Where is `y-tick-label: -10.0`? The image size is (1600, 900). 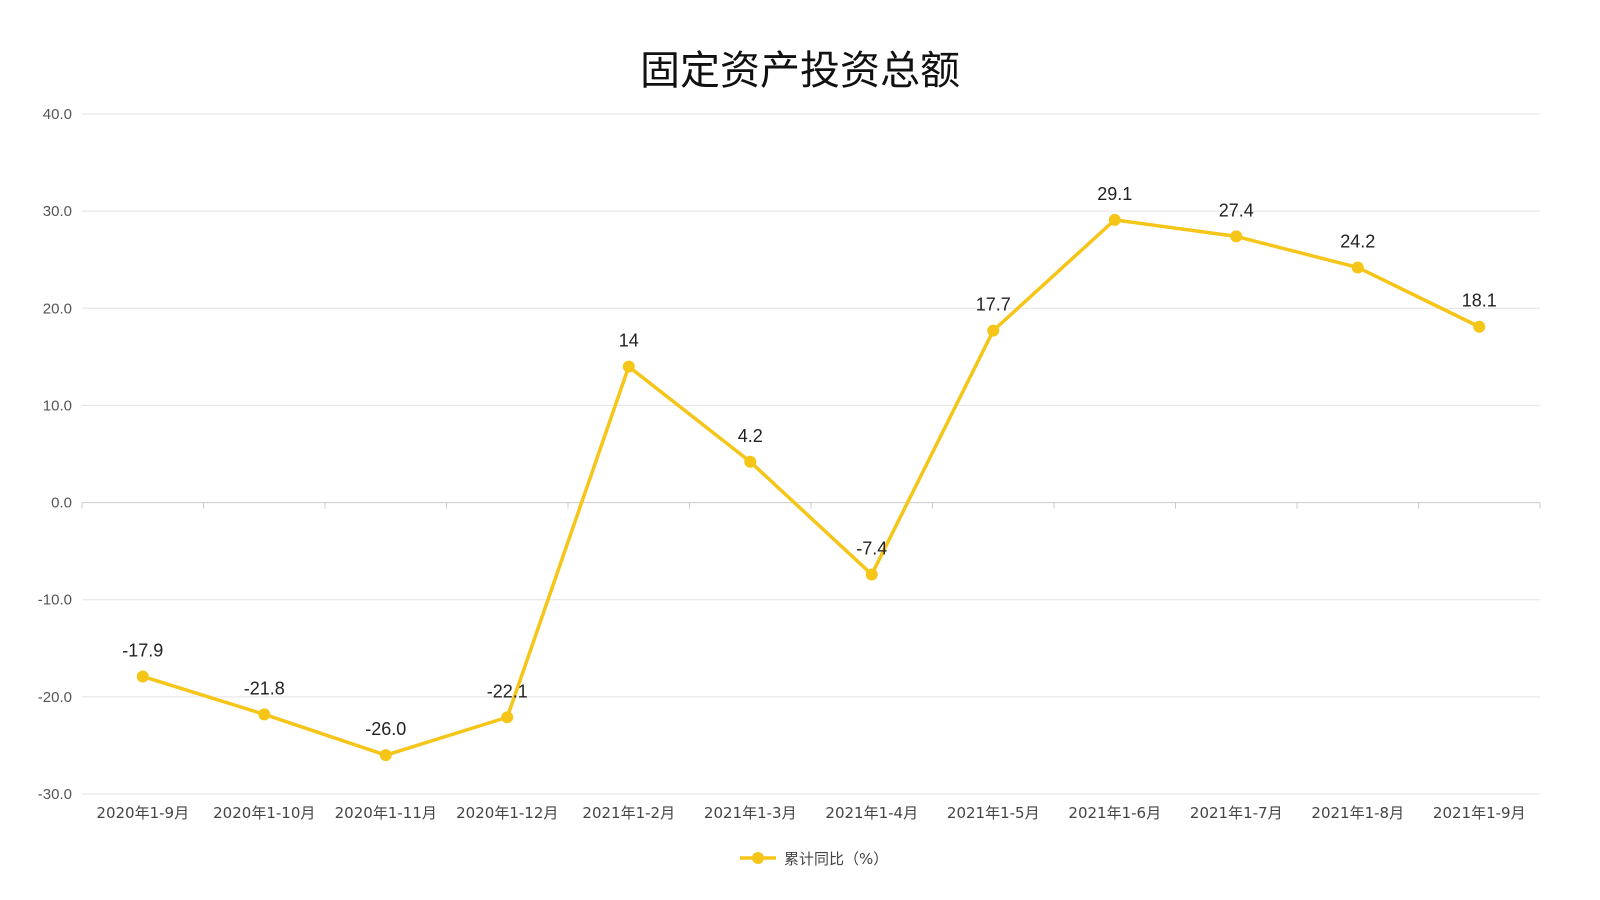 y-tick-label: -10.0 is located at coordinates (55, 600).